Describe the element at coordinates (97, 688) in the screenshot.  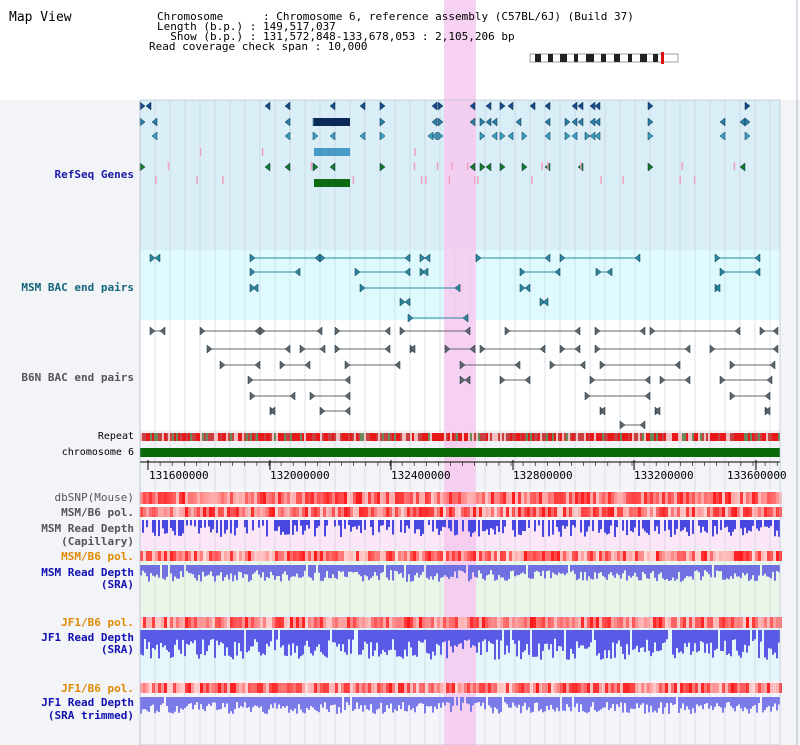
I see `jf1-b6-pol-label-2: JF1/B6 pol.` at that location.